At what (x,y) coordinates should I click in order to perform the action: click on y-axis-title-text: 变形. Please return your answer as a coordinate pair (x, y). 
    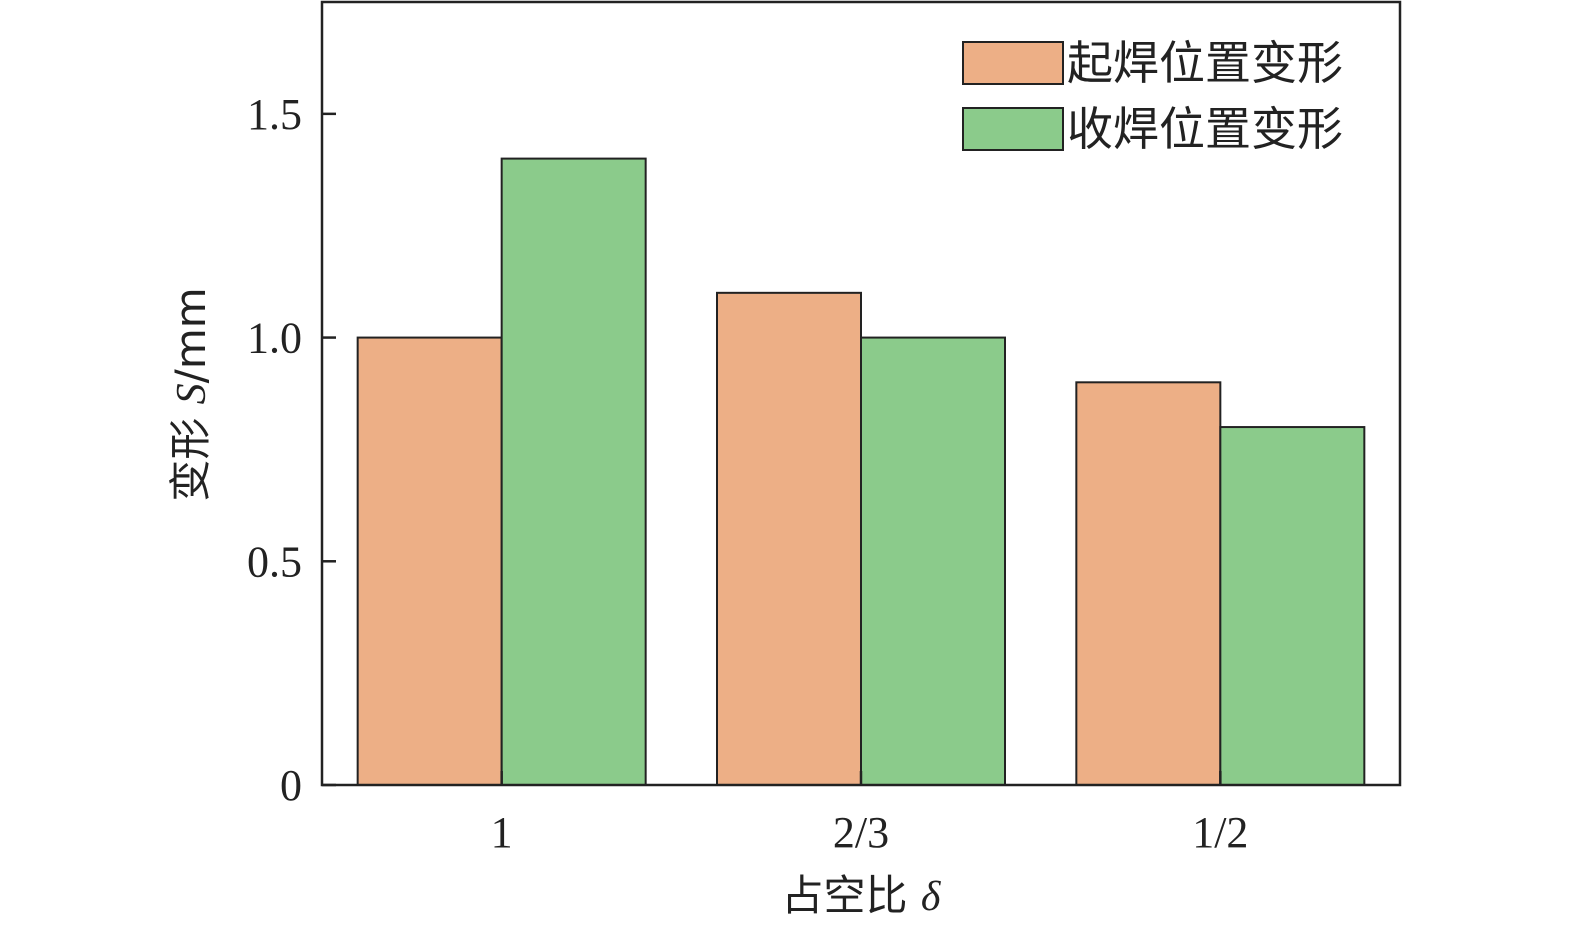
    Looking at the image, I should click on (190, 452).